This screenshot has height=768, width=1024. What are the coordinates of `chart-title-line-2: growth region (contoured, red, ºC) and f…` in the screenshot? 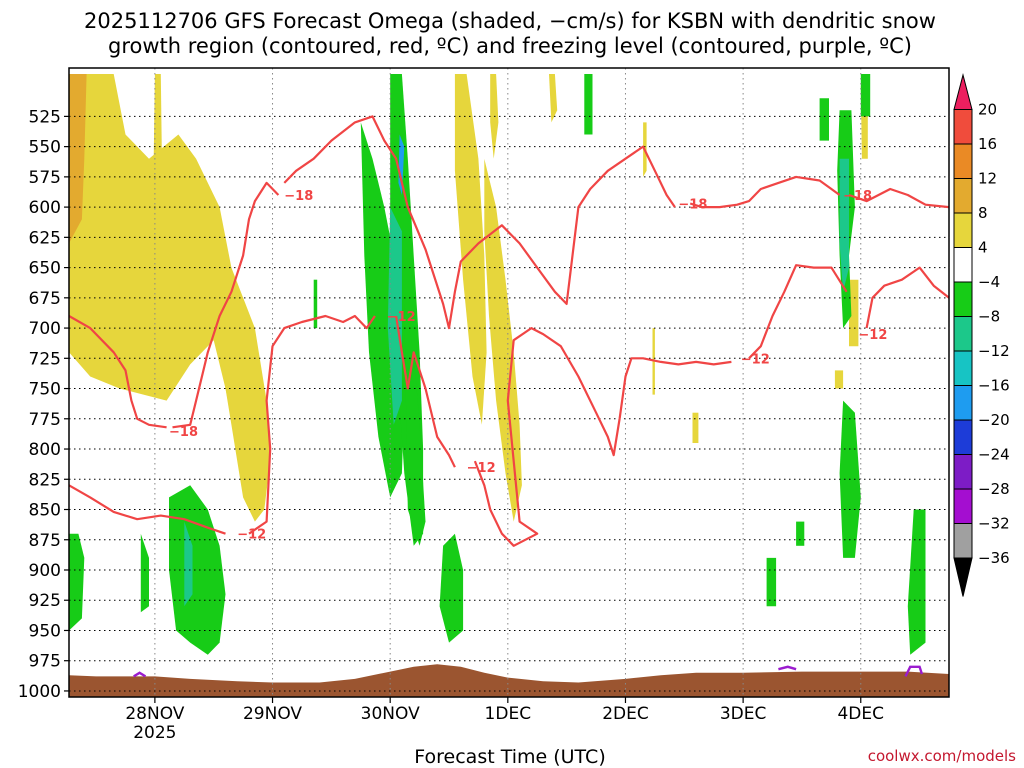 It's located at (510, 46).